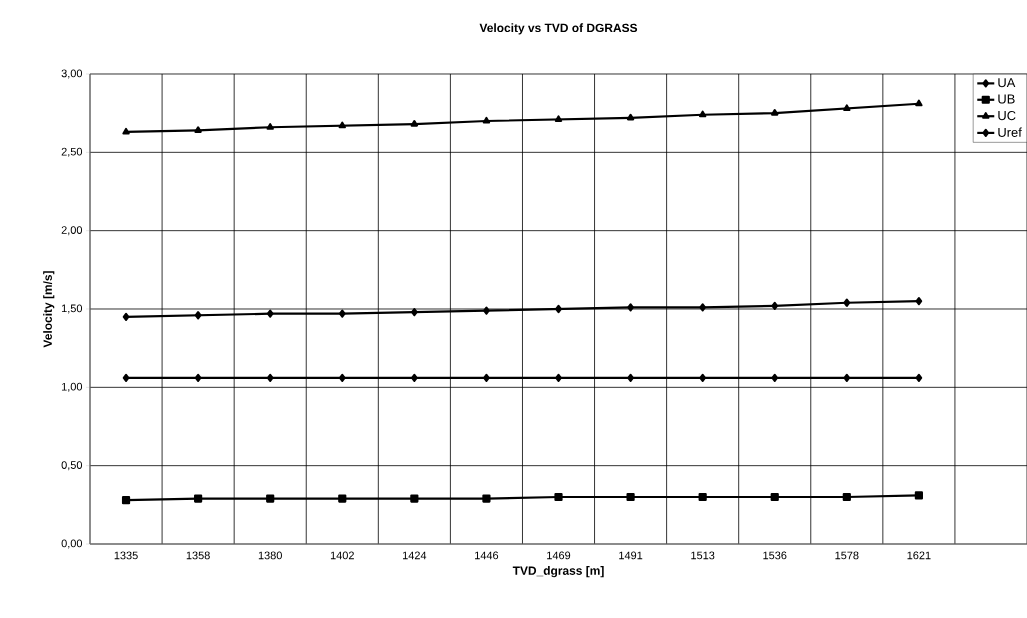  Describe the element at coordinates (487, 555) in the screenshot. I see `x-tick-label: 1446` at that location.